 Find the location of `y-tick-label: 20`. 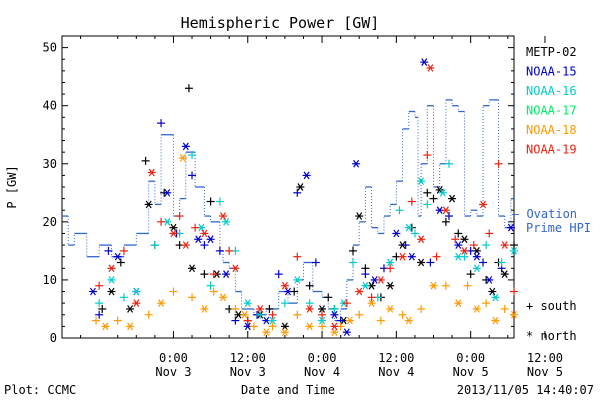

y-tick-label: 20 is located at coordinates (50, 222).